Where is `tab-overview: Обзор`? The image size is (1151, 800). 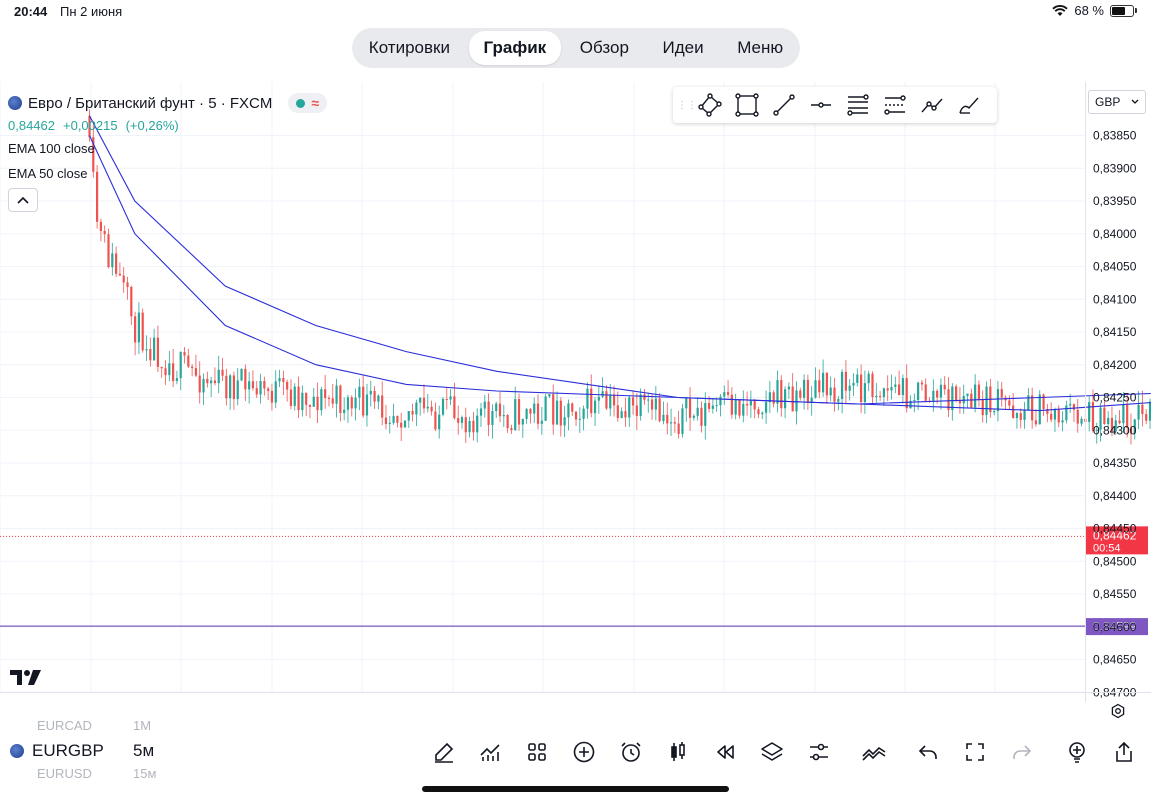 tab-overview: Обзор is located at coordinates (604, 47).